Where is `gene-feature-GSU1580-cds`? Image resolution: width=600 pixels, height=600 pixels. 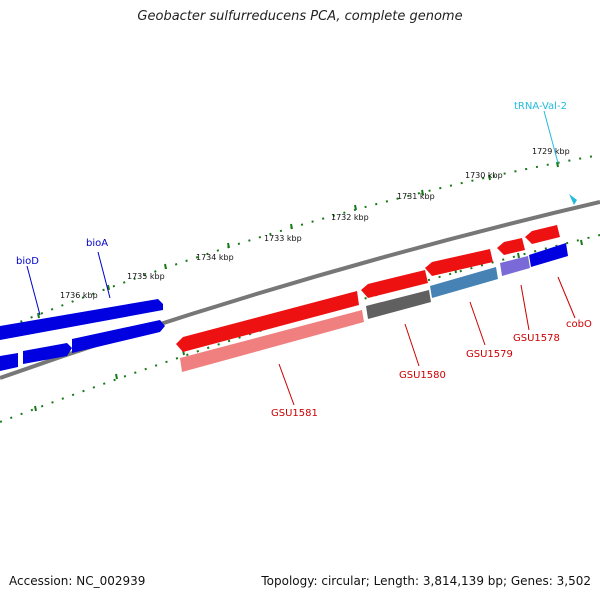
gene-feature-GSU1580-cds is located at coordinates (398, 304).